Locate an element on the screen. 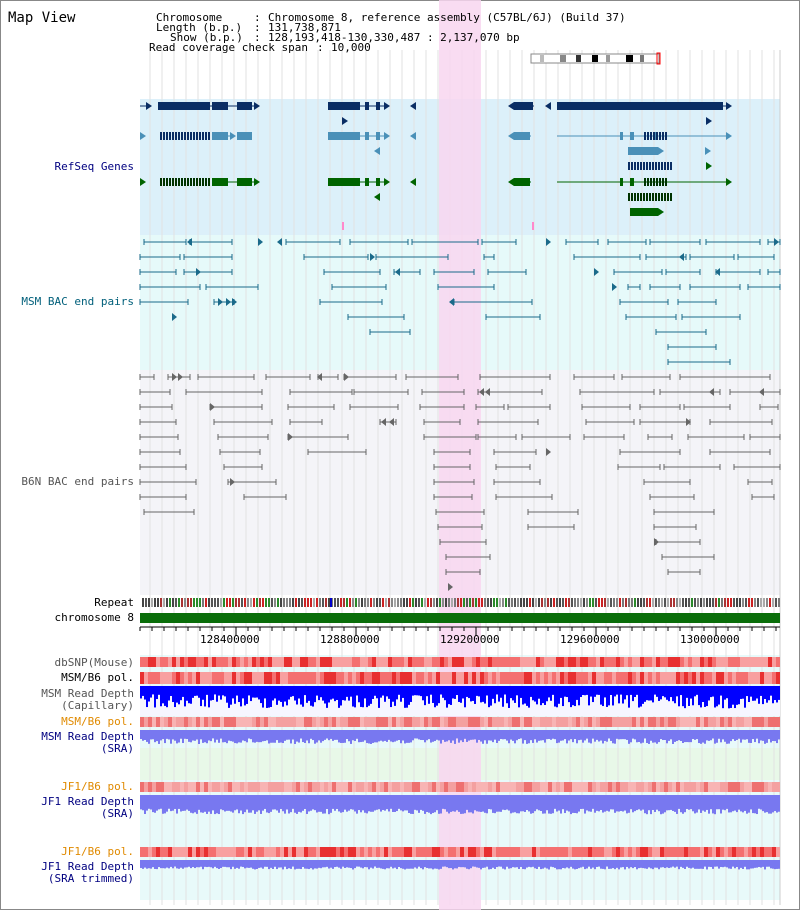 This screenshot has height=910, width=800. axis-tick-label: 129600000 is located at coordinates (590, 639).